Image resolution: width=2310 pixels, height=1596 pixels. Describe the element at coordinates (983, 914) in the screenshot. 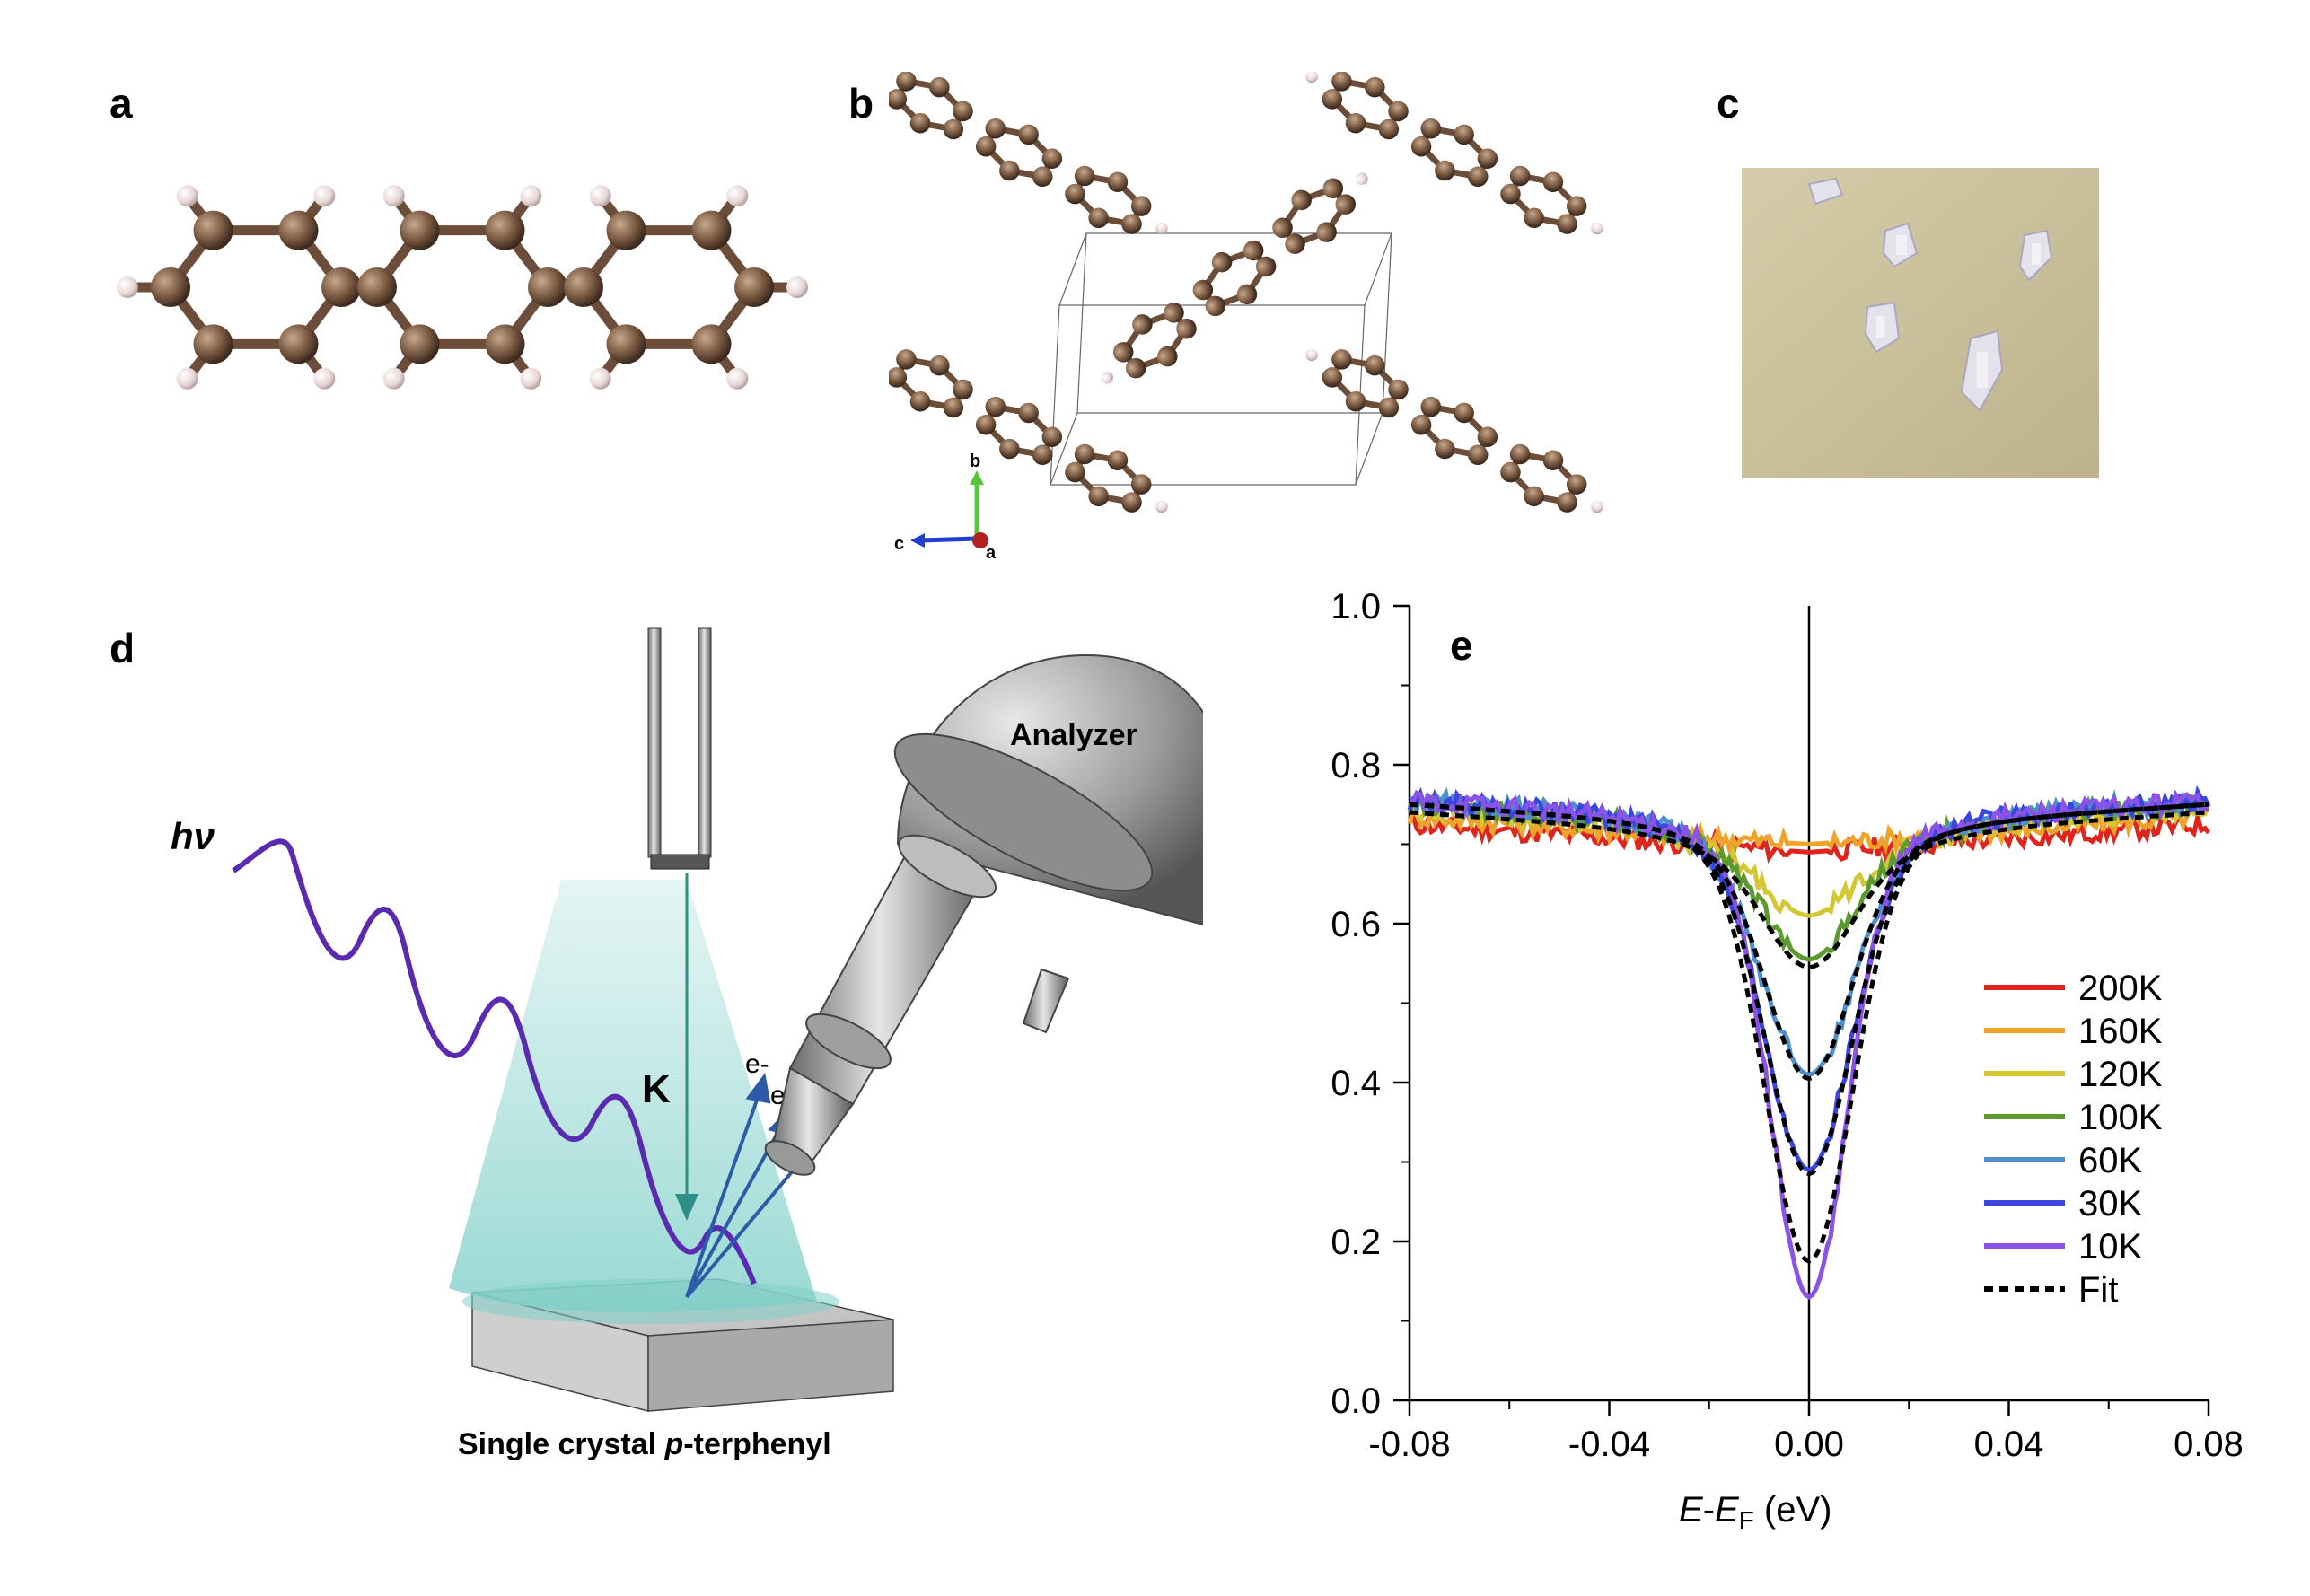

I see `analyzer: Analyzer` at that location.